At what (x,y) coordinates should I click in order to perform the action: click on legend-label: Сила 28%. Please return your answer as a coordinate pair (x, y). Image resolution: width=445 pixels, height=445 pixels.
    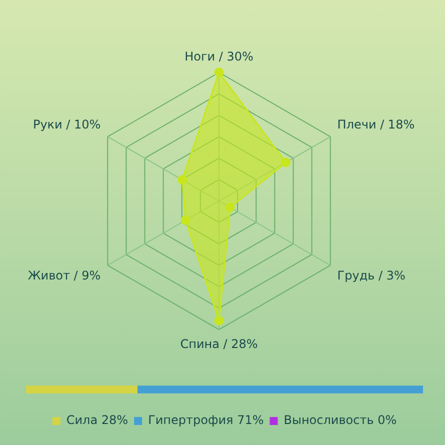
    Looking at the image, I should click on (97, 420).